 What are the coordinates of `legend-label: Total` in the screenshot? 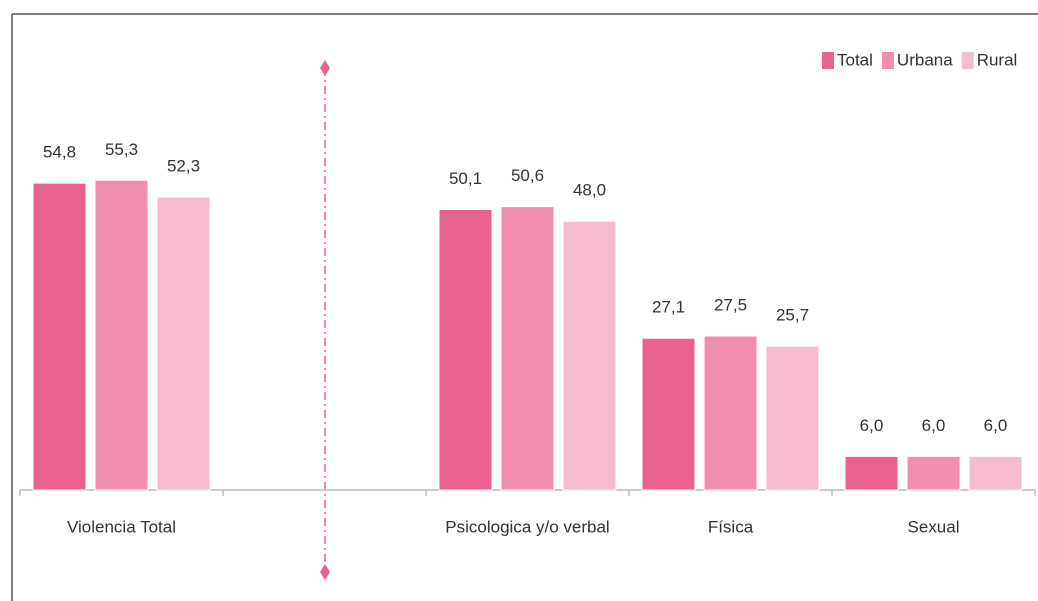 It's located at (855, 59).